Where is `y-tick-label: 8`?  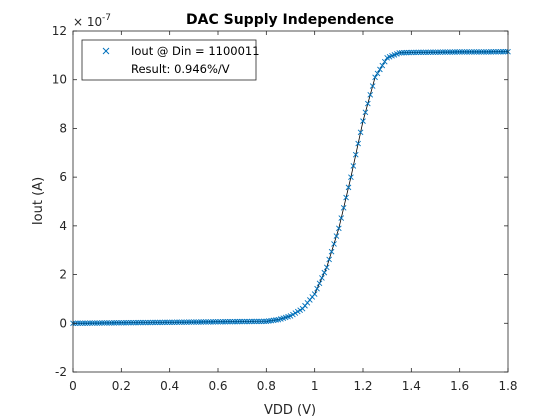
y-tick-label: 8 is located at coordinates (63, 128).